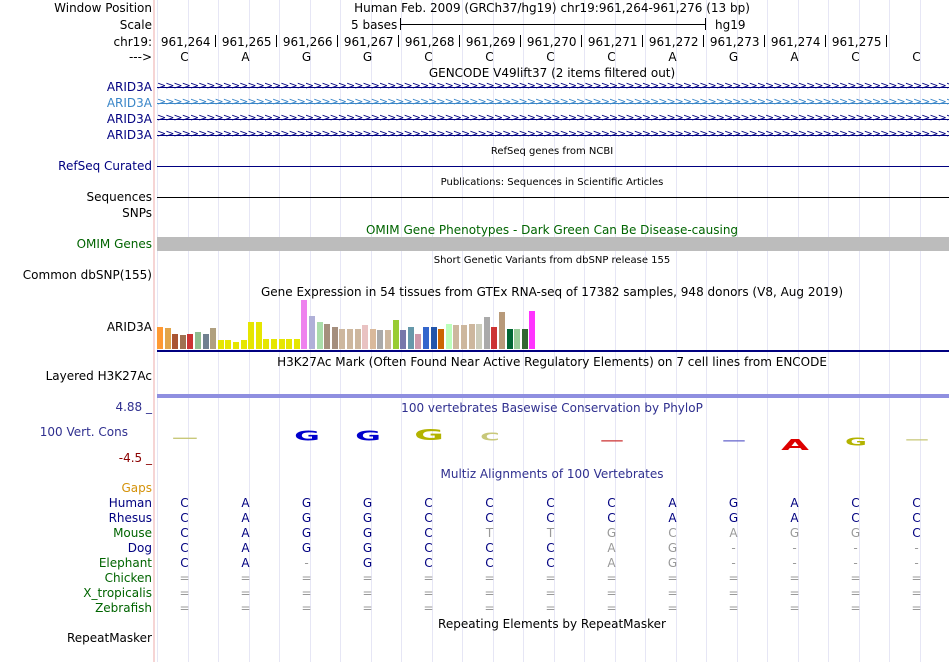  What do you see at coordinates (553, 244) in the screenshot?
I see `omim-feature-block` at bounding box center [553, 244].